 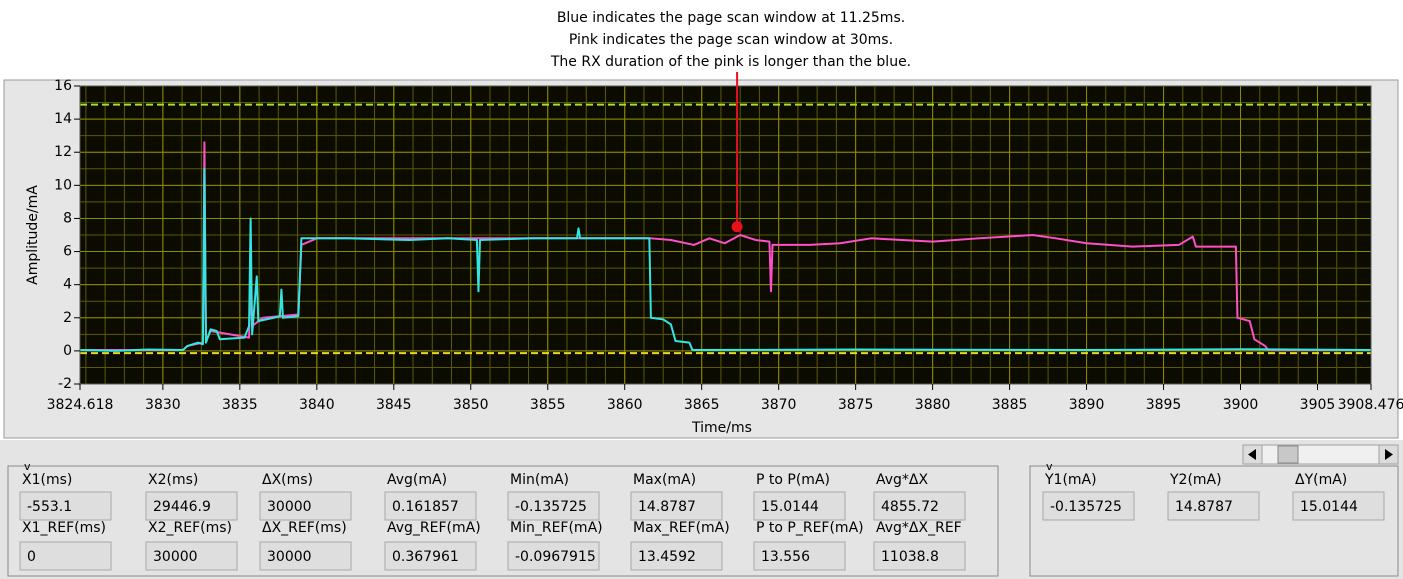 What do you see at coordinates (47, 480) in the screenshot?
I see `readout-label: X1(ms)` at bounding box center [47, 480].